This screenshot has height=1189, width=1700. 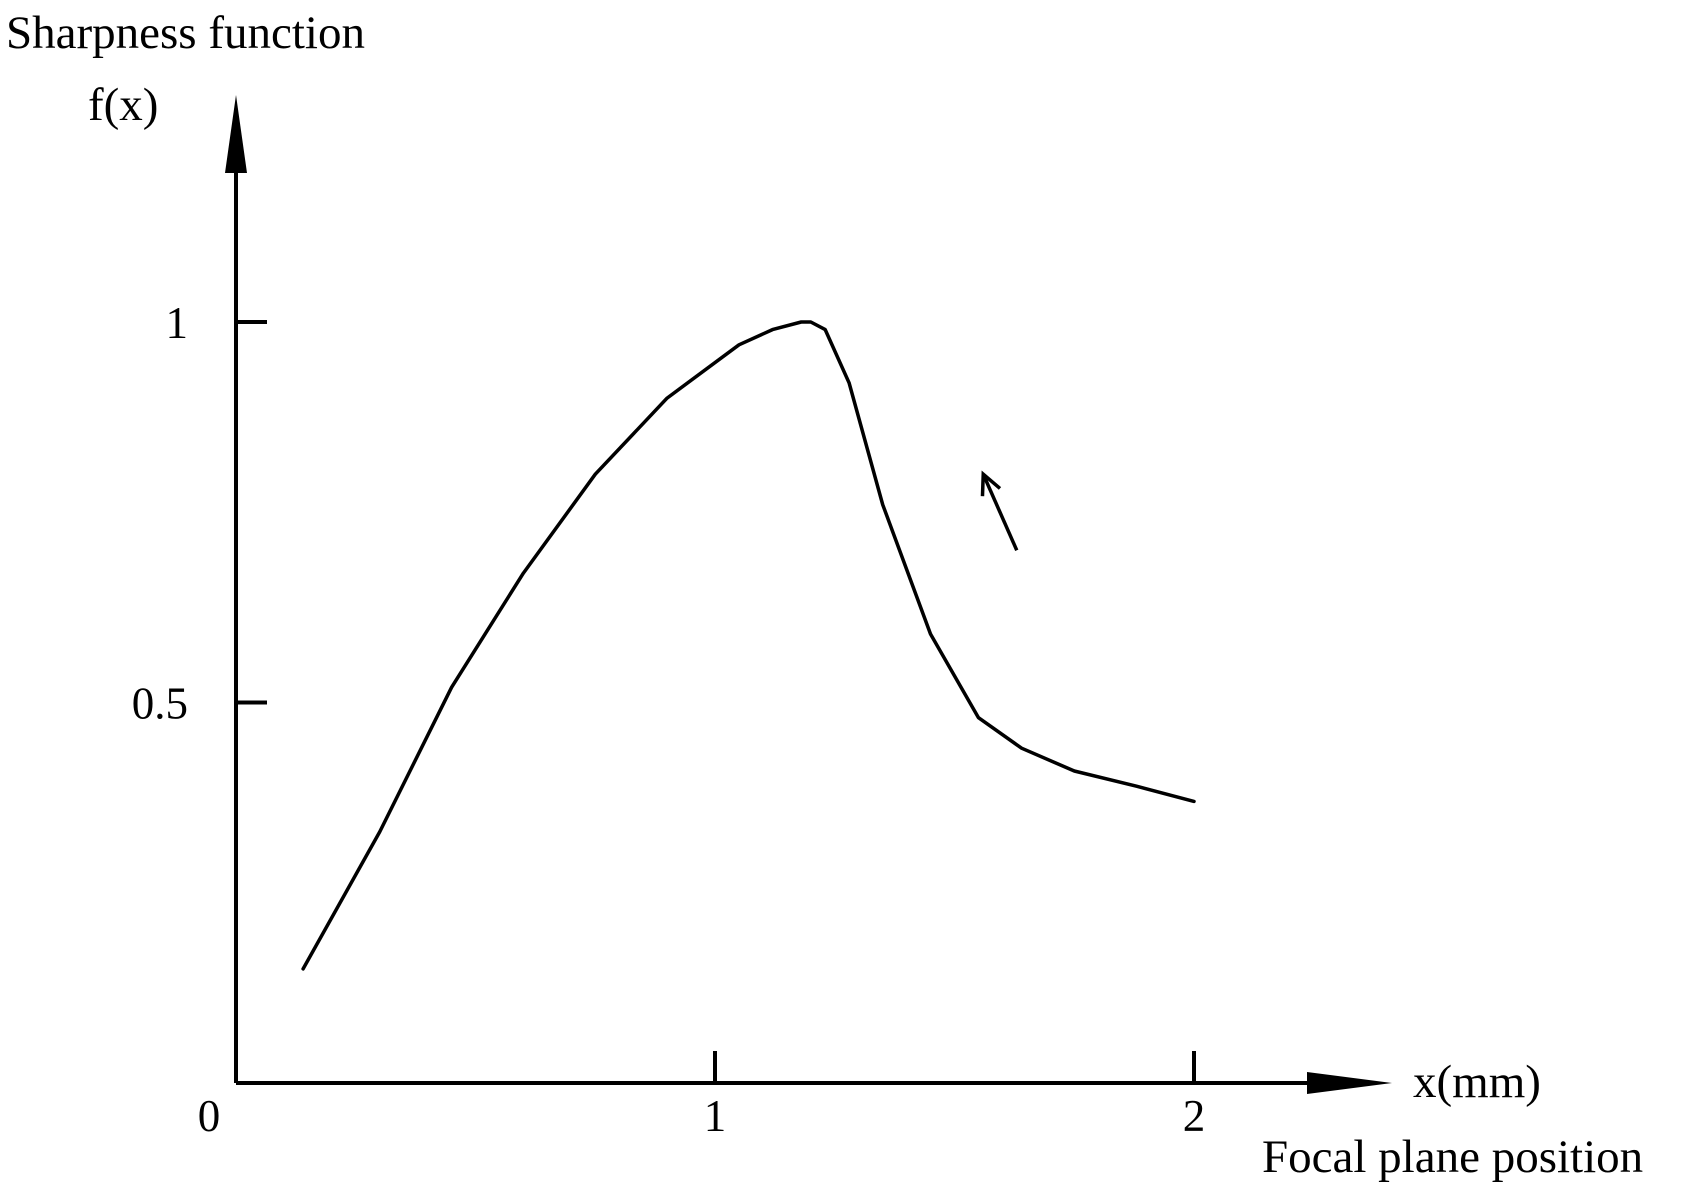 I want to click on x-tick-label: 2, so click(x=1194, y=1116).